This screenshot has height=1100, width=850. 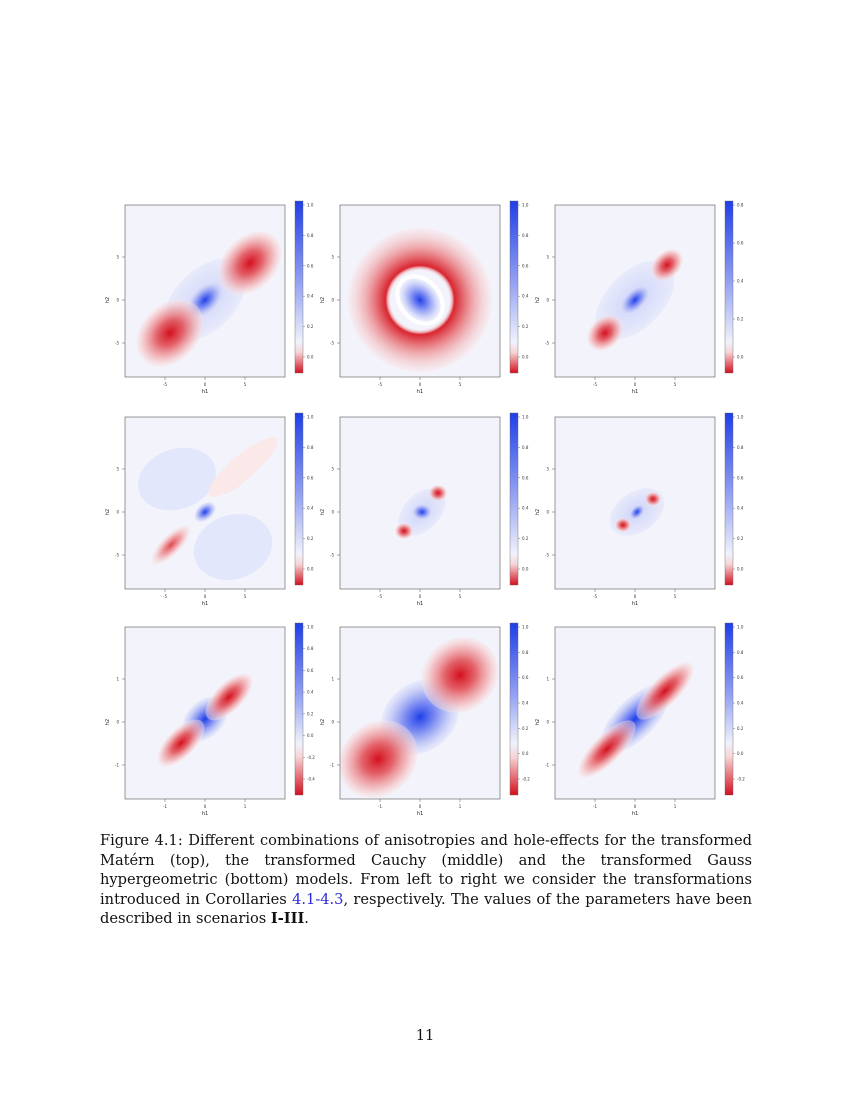 I want to click on corollary-link: 4.1-4.3, so click(x=318, y=899).